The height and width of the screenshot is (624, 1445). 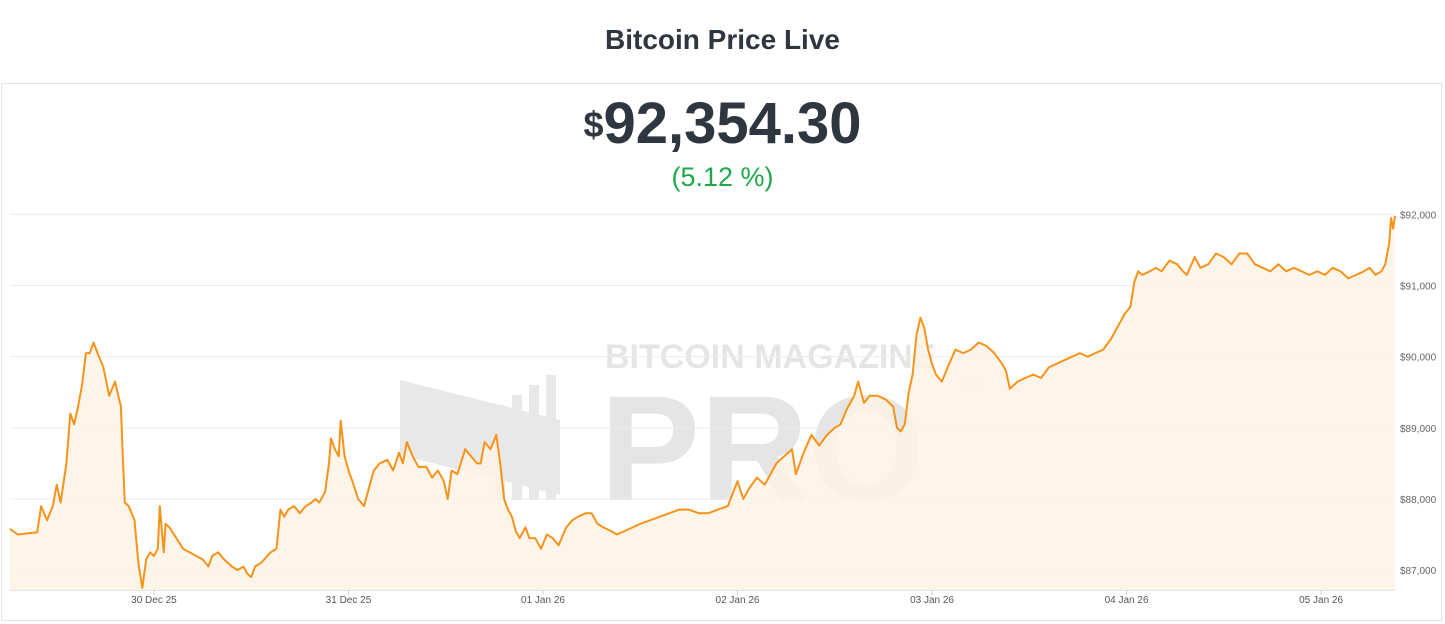 What do you see at coordinates (1127, 600) in the screenshot?
I see `x-tick-label: 04 Jan 26` at bounding box center [1127, 600].